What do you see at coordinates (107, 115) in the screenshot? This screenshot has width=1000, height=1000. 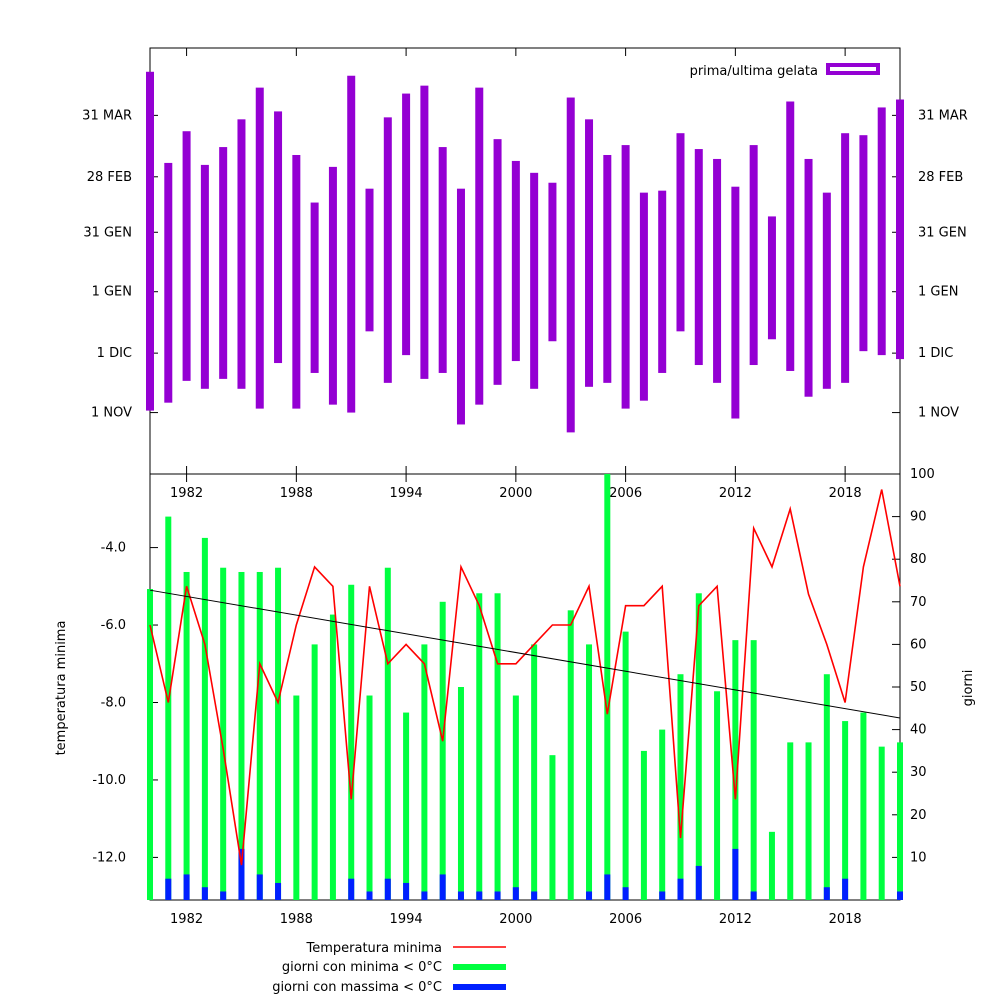 I see `y-tick-label-left: 31 MAR` at bounding box center [107, 115].